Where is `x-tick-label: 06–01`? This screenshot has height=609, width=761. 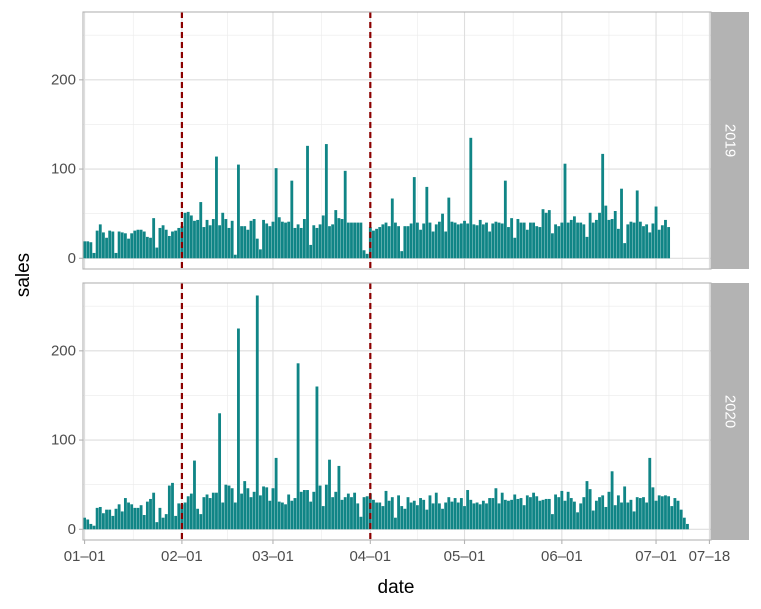 x-tick-label: 06–01 is located at coordinates (562, 556).